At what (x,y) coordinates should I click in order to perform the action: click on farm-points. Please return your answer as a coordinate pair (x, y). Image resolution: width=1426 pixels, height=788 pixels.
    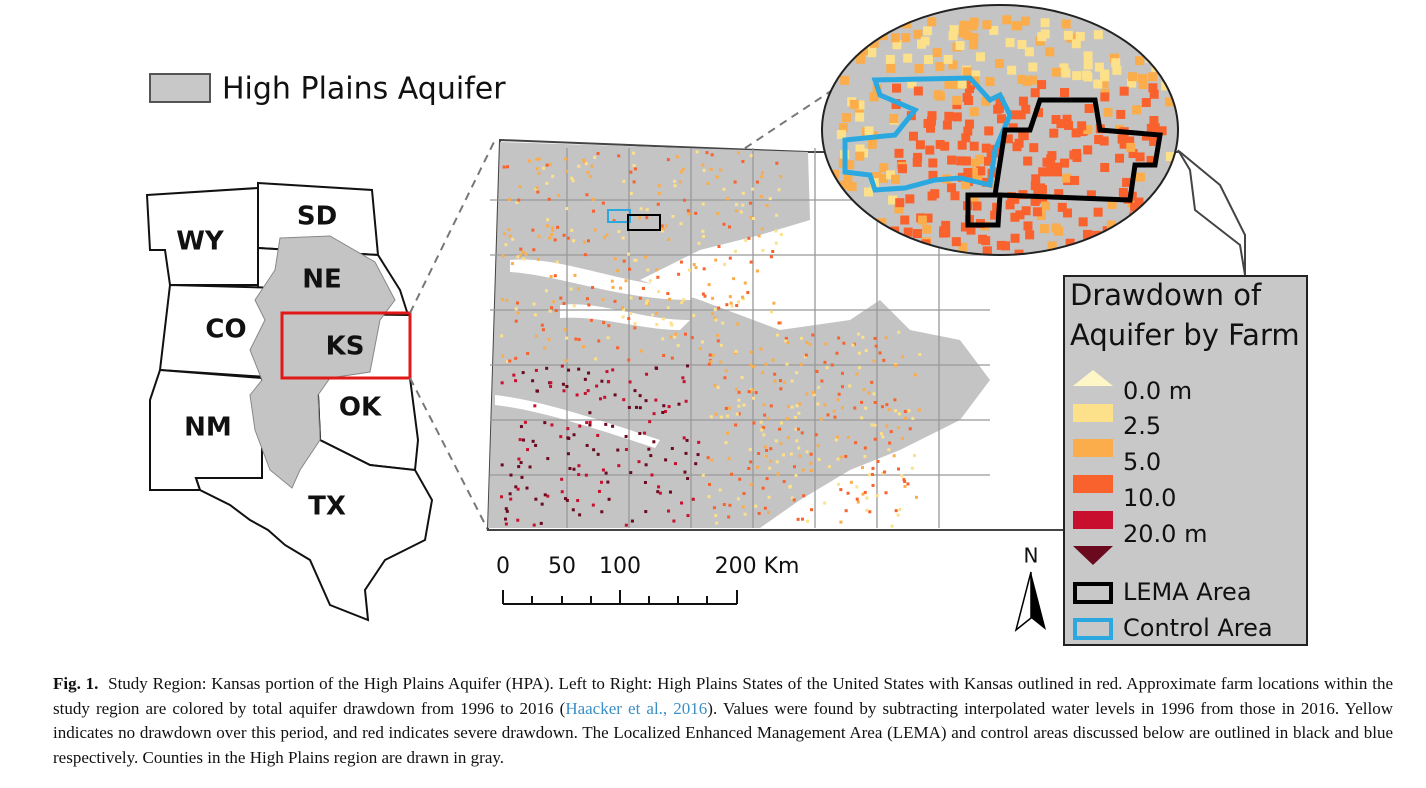
    Looking at the image, I should click on (711, 339).